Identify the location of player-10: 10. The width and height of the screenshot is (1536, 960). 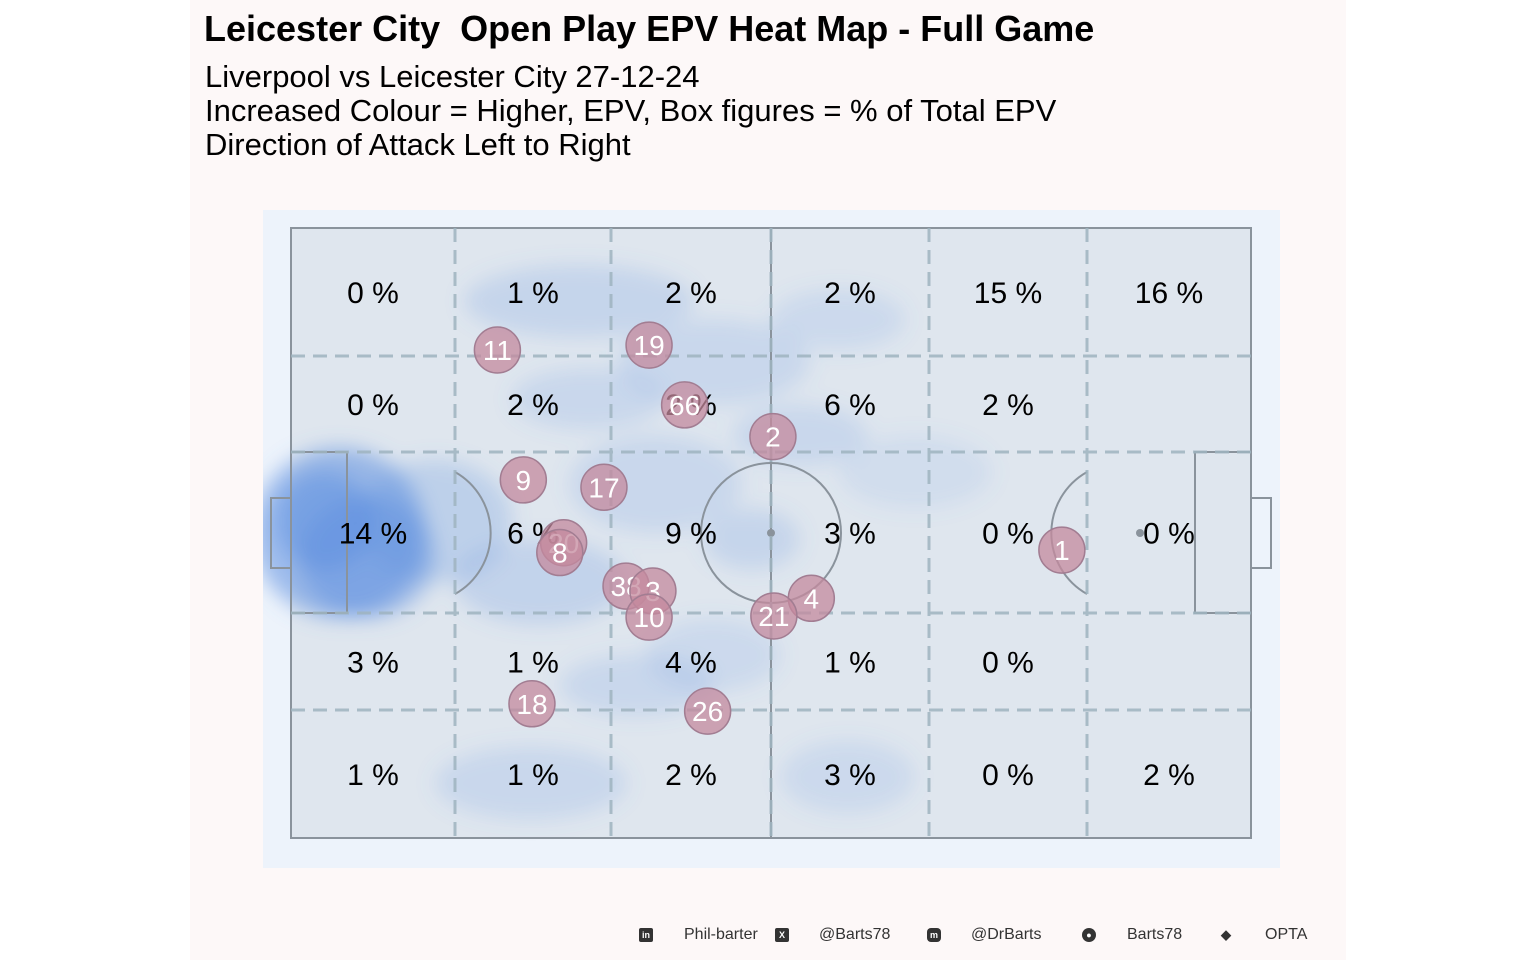
(649, 617).